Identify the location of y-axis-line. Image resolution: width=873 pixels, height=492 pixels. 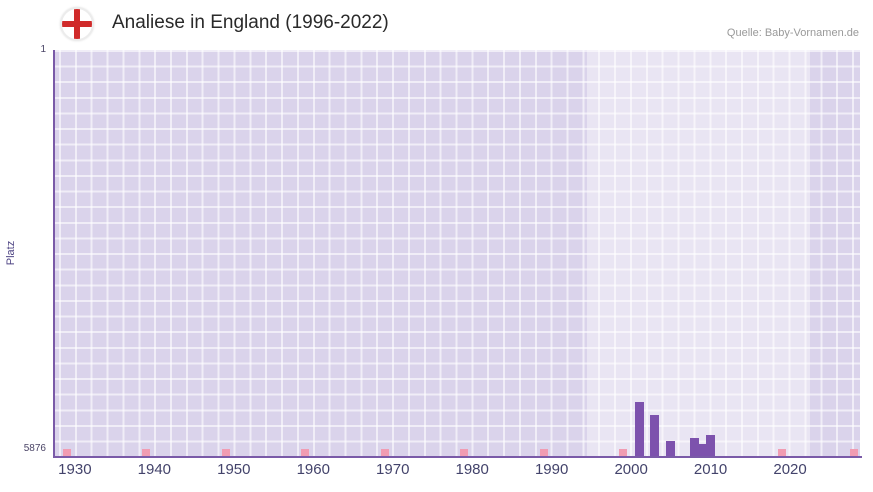
(54, 254).